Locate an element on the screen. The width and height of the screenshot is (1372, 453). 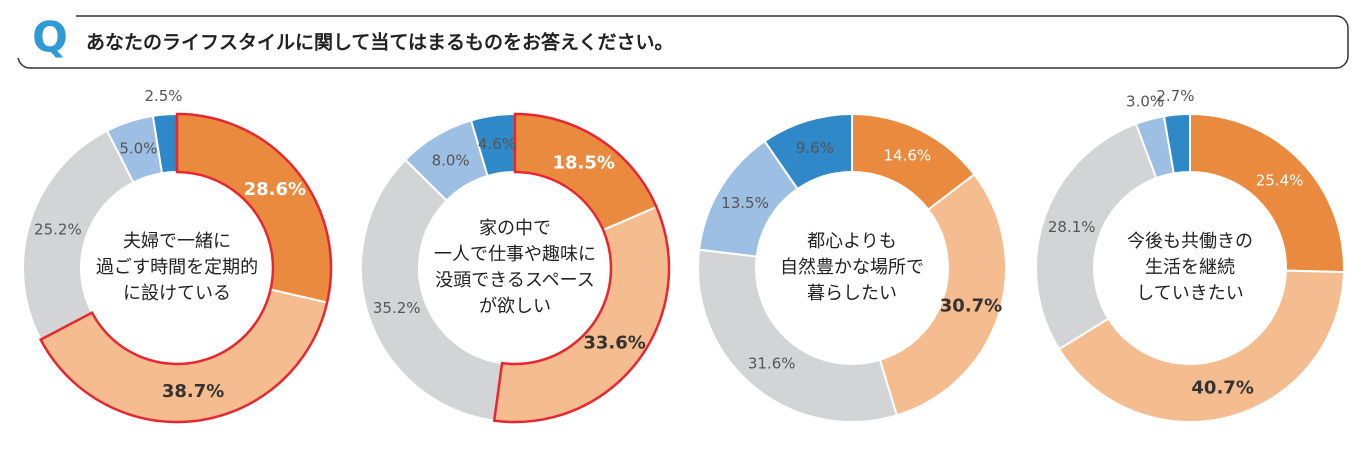
center-text: に設けている is located at coordinates (177, 293).